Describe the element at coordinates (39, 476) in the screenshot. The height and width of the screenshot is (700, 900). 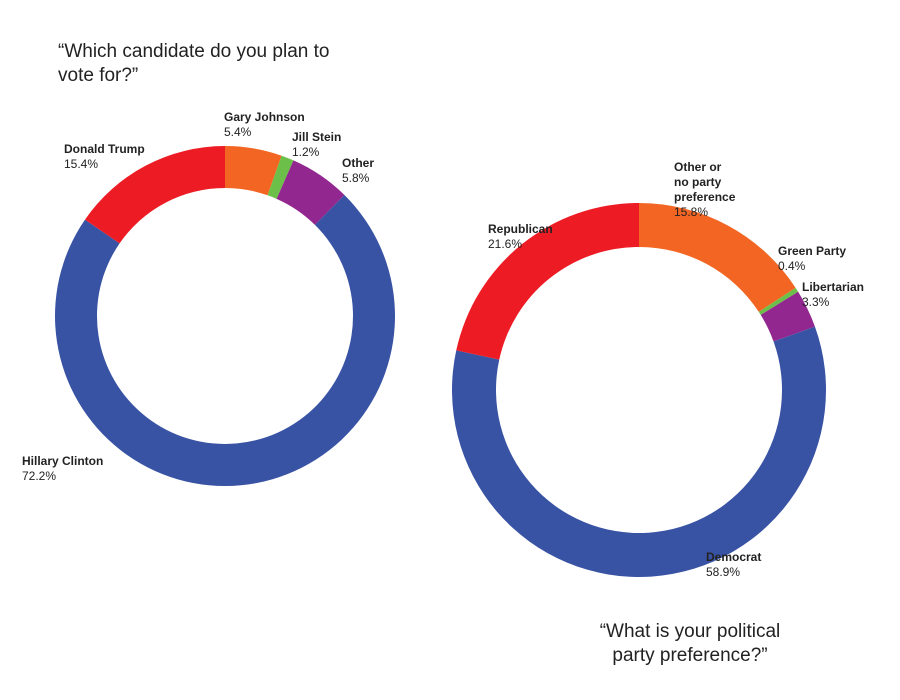
I see `label-value: 72.2%` at that location.